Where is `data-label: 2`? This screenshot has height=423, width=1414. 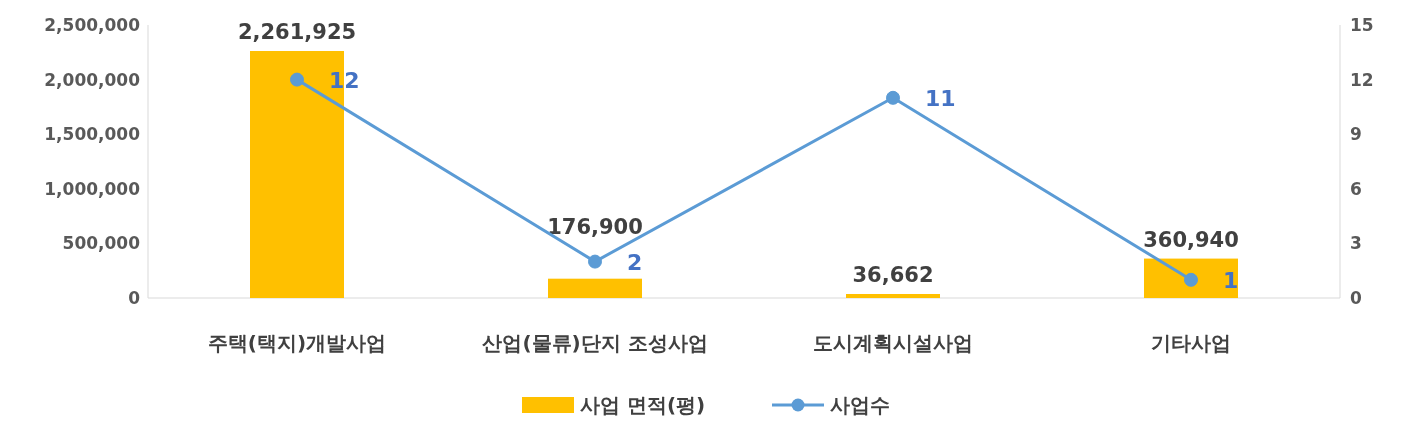 data-label: 2 is located at coordinates (635, 262).